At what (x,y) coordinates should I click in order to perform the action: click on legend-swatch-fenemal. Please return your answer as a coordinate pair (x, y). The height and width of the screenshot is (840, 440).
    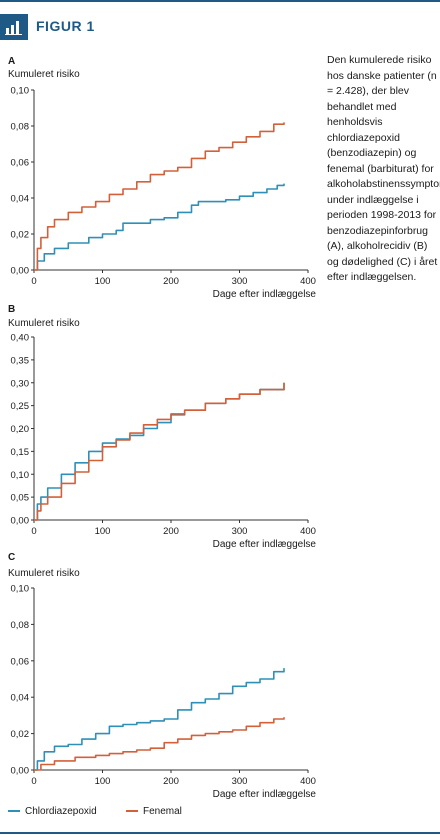
    Looking at the image, I should click on (132, 811).